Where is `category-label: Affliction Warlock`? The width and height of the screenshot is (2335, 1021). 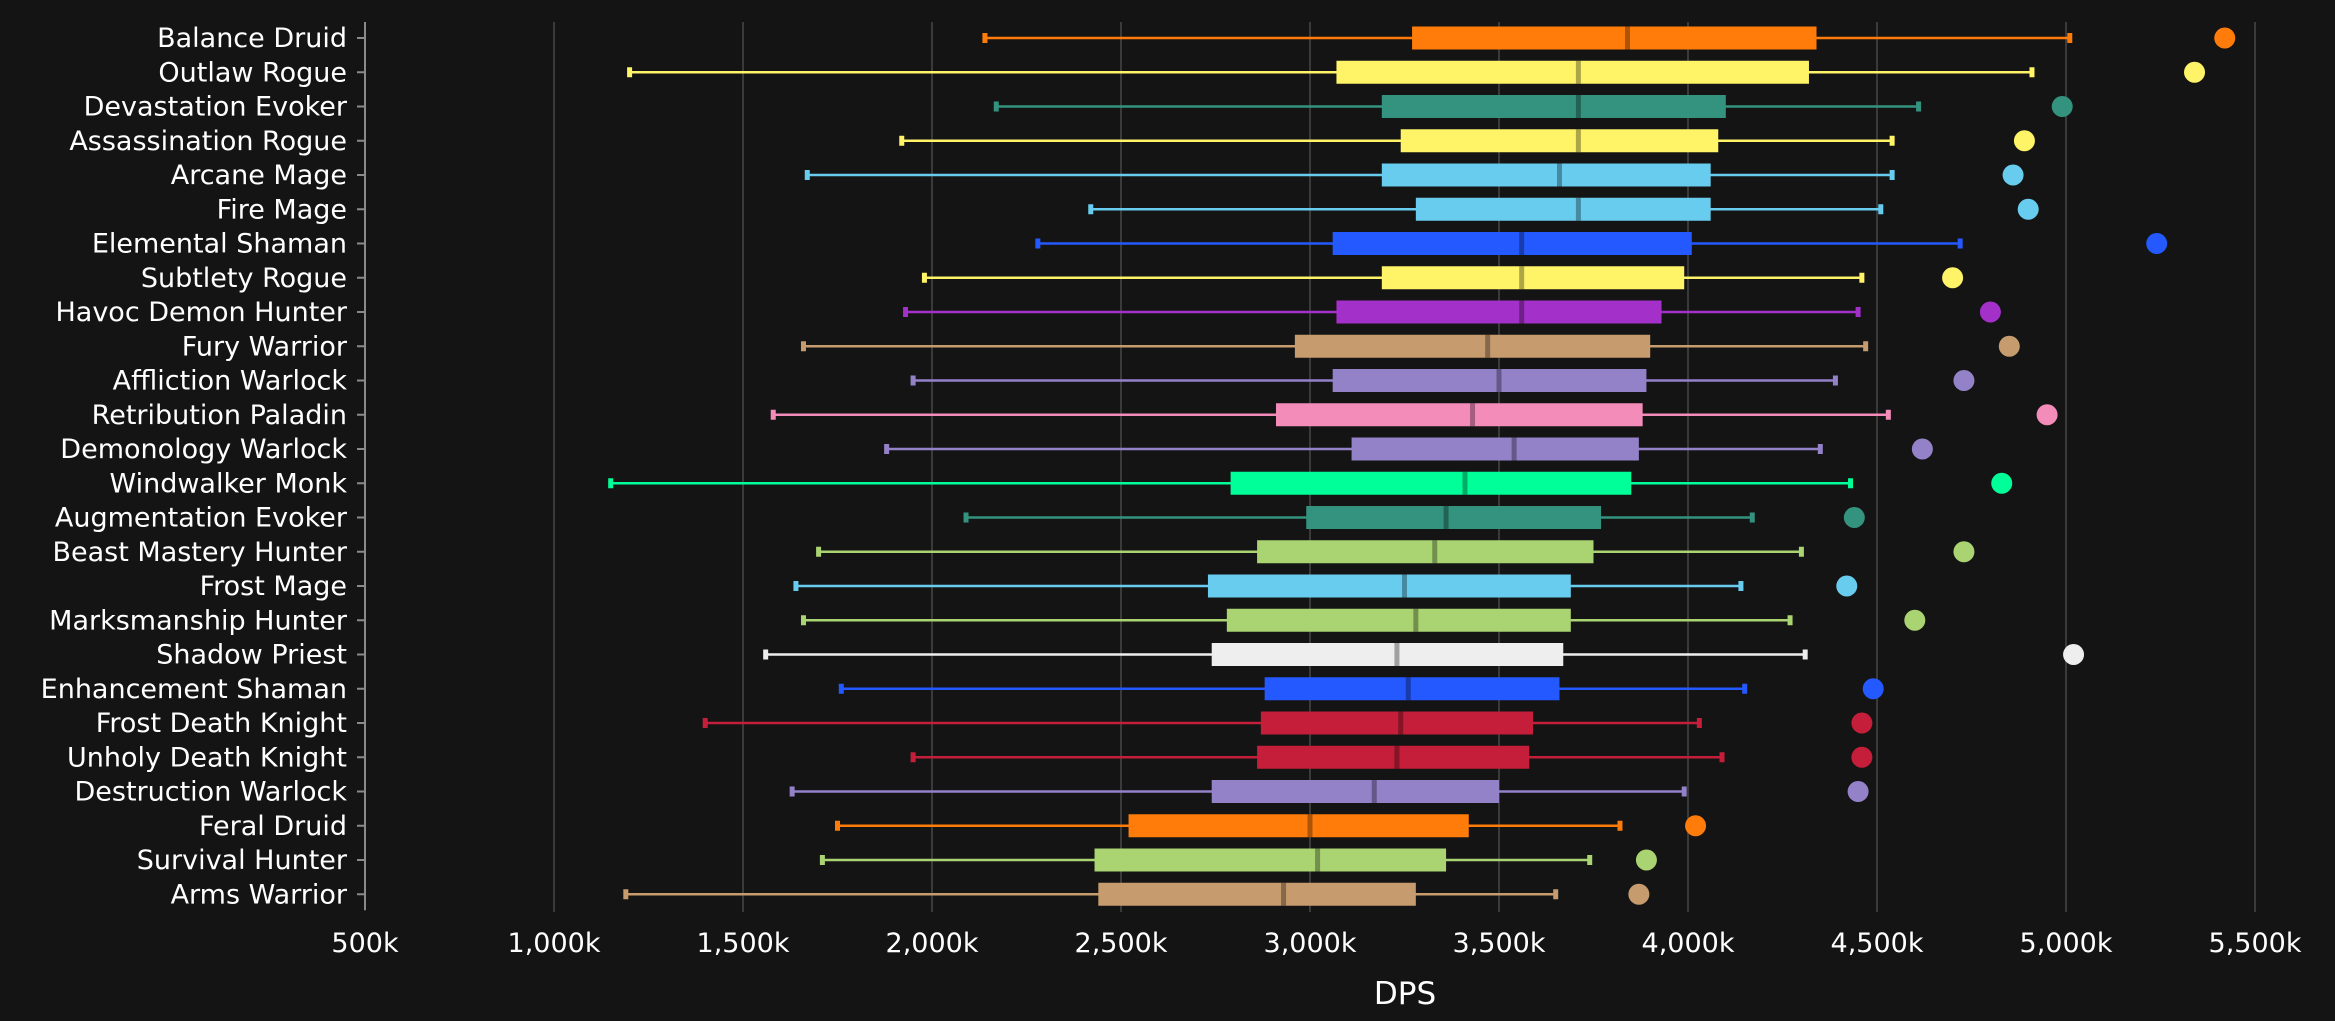 category-label: Affliction Warlock is located at coordinates (230, 381).